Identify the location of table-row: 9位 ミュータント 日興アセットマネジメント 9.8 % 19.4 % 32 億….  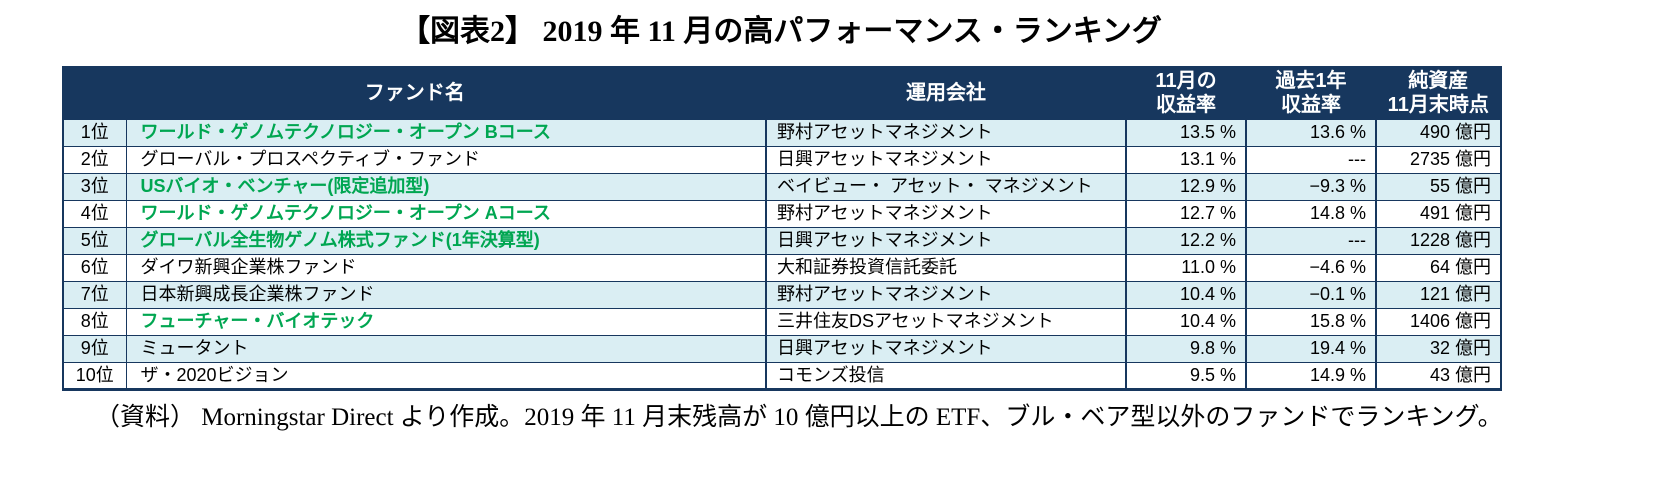
(782, 348).